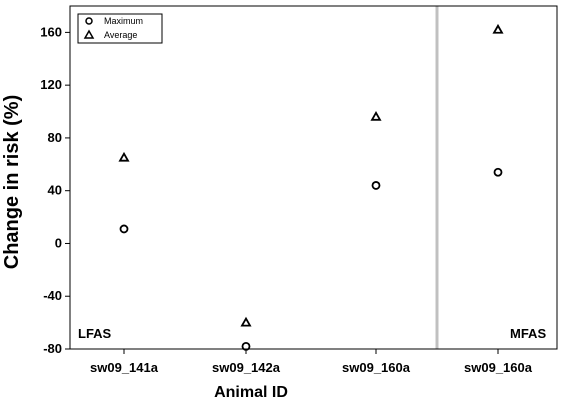 This screenshot has width=567, height=402. What do you see at coordinates (51, 84) in the screenshot?
I see `y-tick-label: 120` at bounding box center [51, 84].